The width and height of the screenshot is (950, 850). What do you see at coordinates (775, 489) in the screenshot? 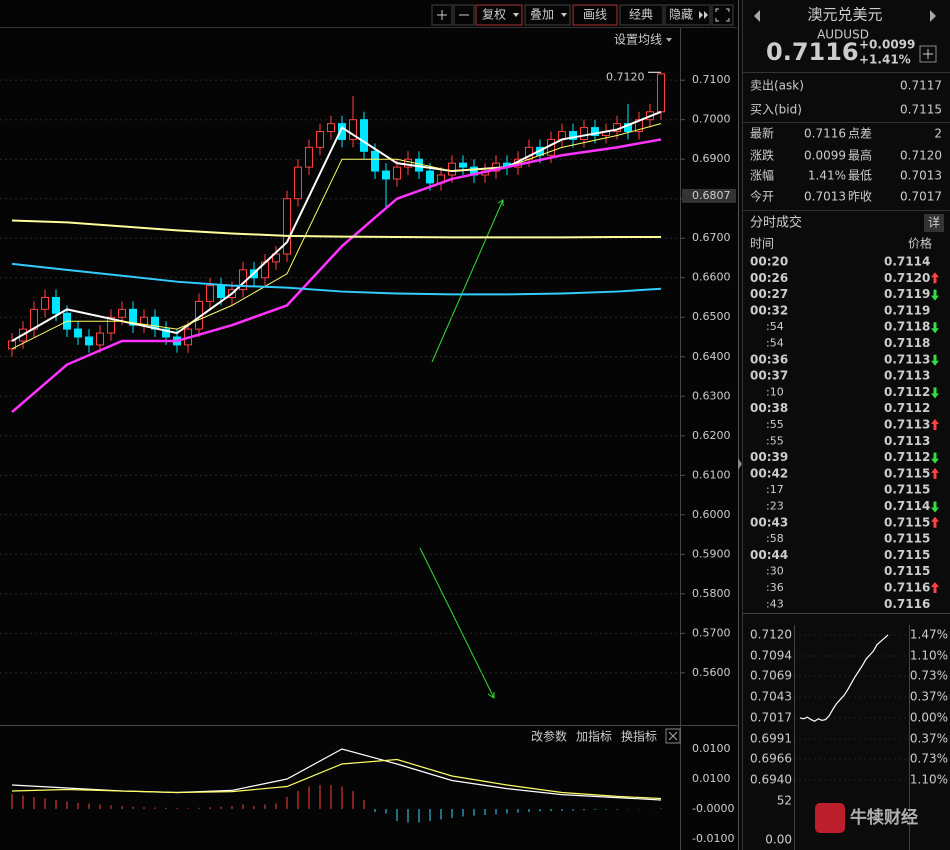
I see `trade-time: :17` at bounding box center [775, 489].